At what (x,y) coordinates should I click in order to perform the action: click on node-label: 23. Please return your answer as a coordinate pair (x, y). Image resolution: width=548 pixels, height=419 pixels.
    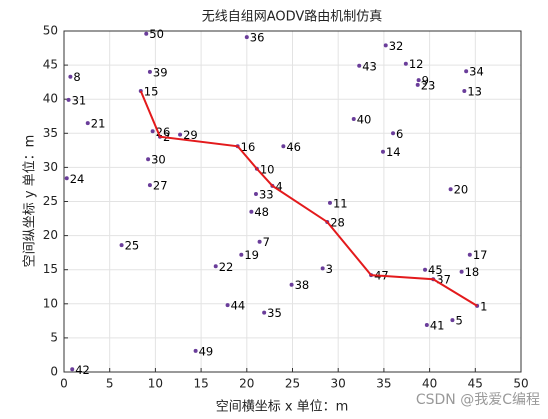
    Looking at the image, I should click on (428, 85).